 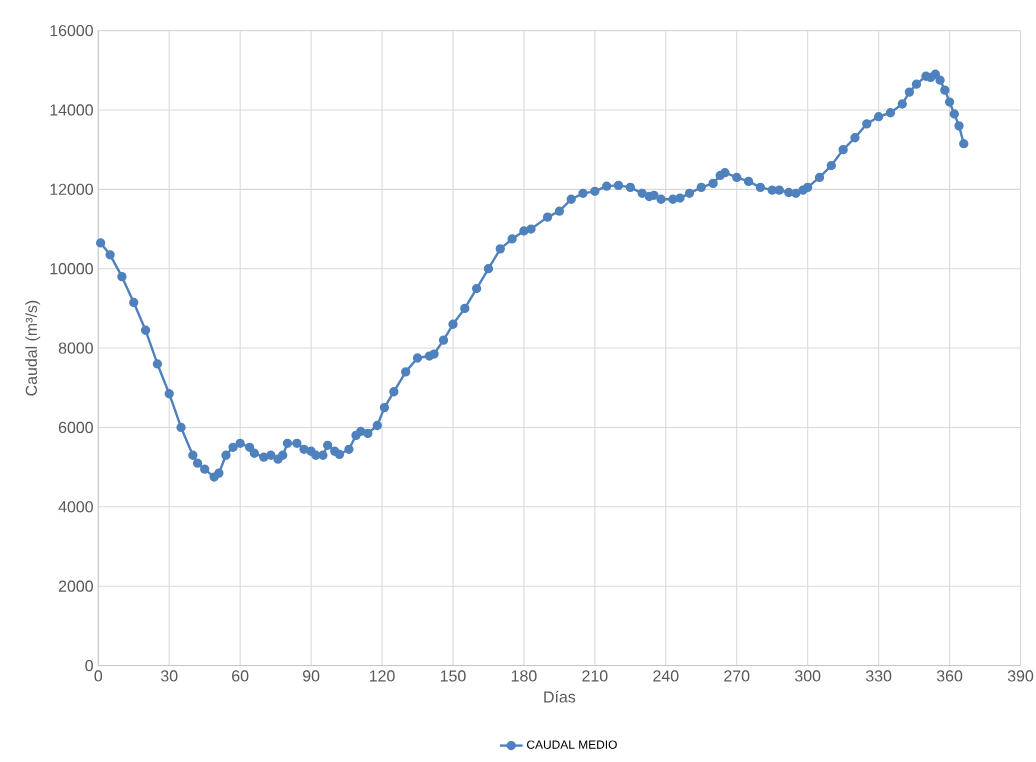 What do you see at coordinates (75, 348) in the screenshot?
I see `y-tick-label: 8000` at bounding box center [75, 348].